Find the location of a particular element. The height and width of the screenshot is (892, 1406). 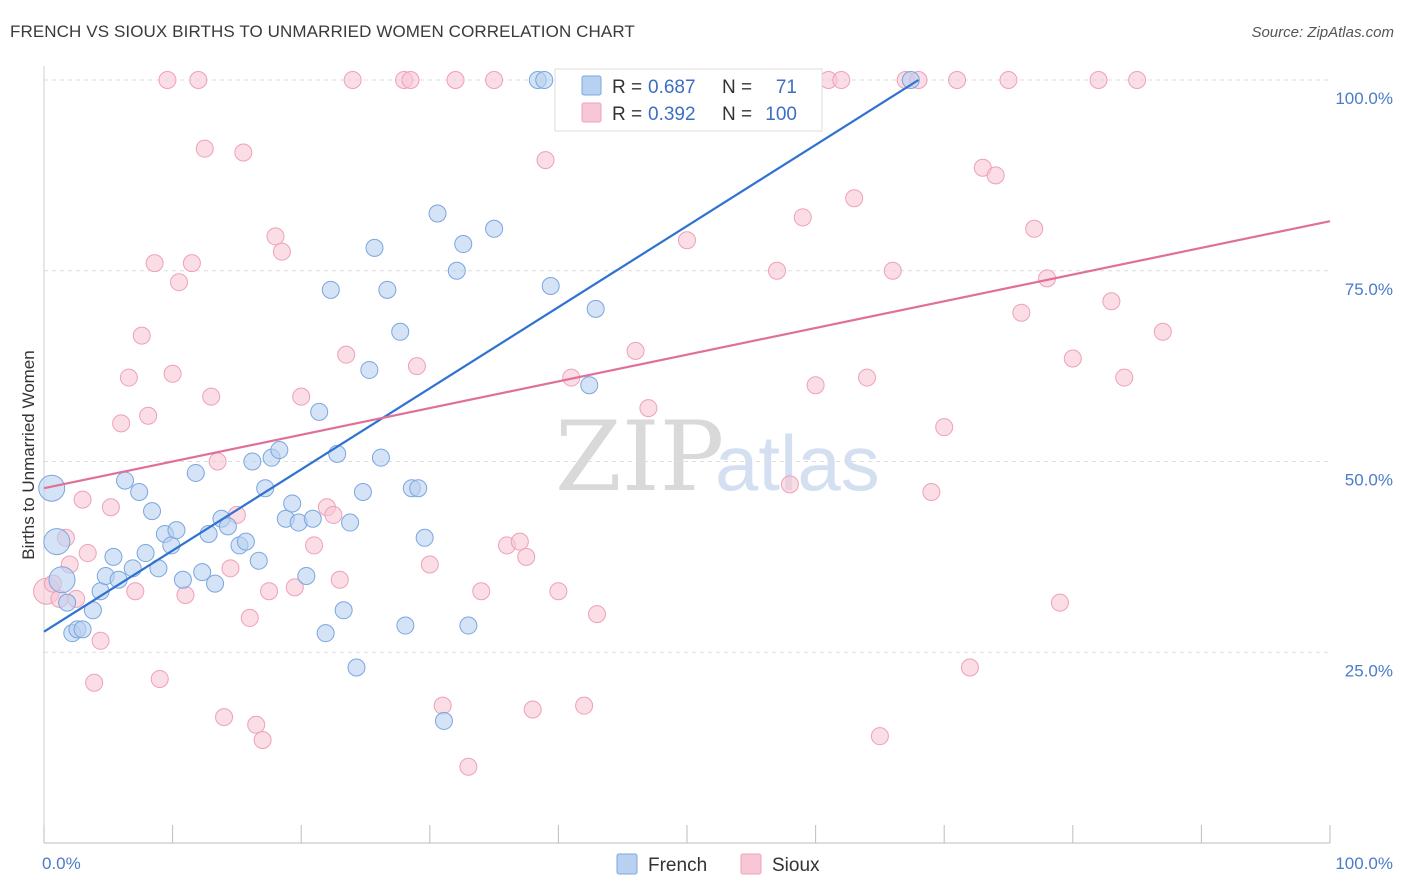

legend-sioux-r-label: R = is located at coordinates (627, 114).